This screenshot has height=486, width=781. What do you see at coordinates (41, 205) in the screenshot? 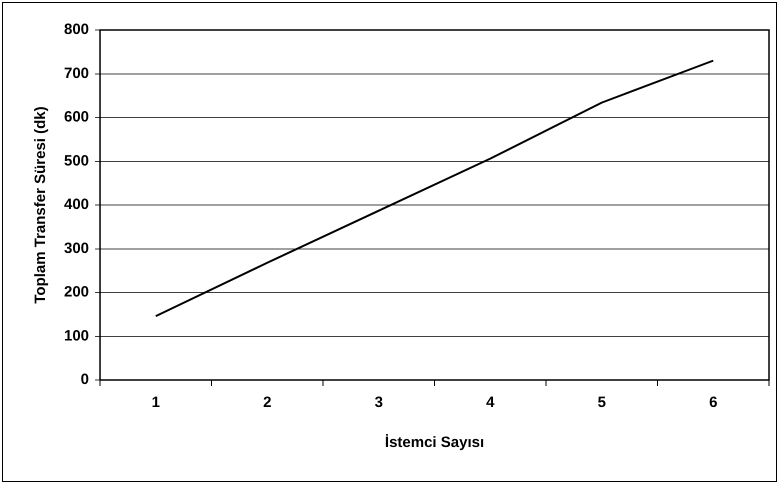
I see `y-axis-title: Toplam Transfer Süresi (dk)` at bounding box center [41, 205].